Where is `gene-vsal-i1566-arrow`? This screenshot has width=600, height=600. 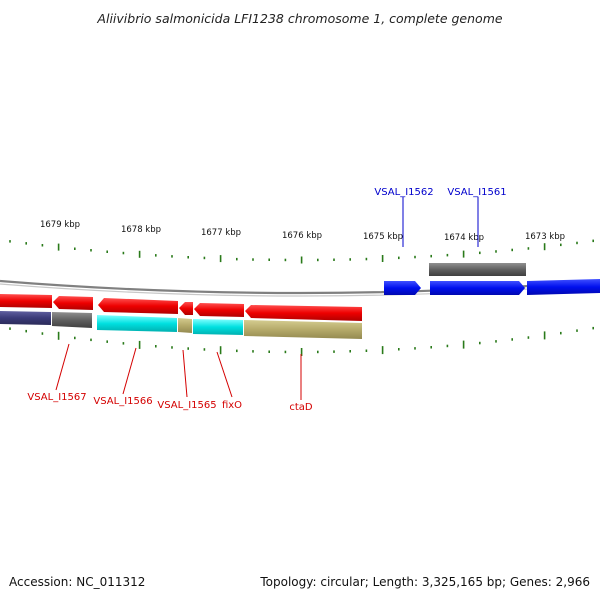 gene-vsal-i1566-arrow is located at coordinates (138, 306).